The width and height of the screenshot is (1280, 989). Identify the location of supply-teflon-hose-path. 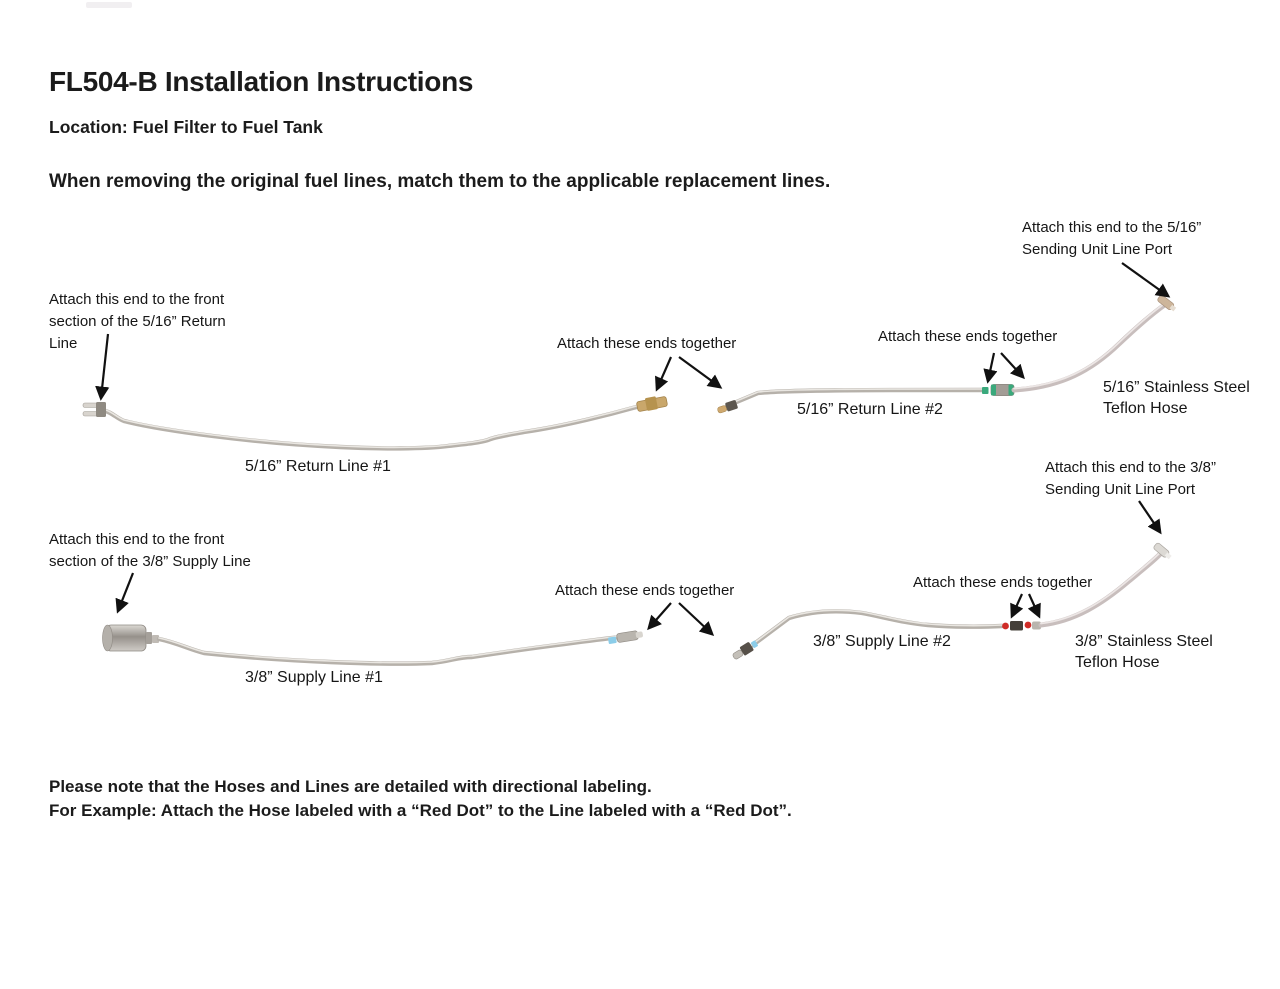
(1101, 588).